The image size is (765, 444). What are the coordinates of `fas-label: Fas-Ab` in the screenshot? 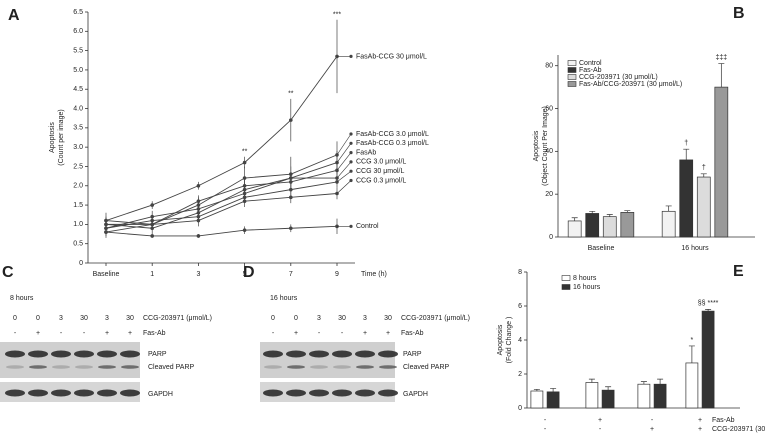 It's located at (412, 333).